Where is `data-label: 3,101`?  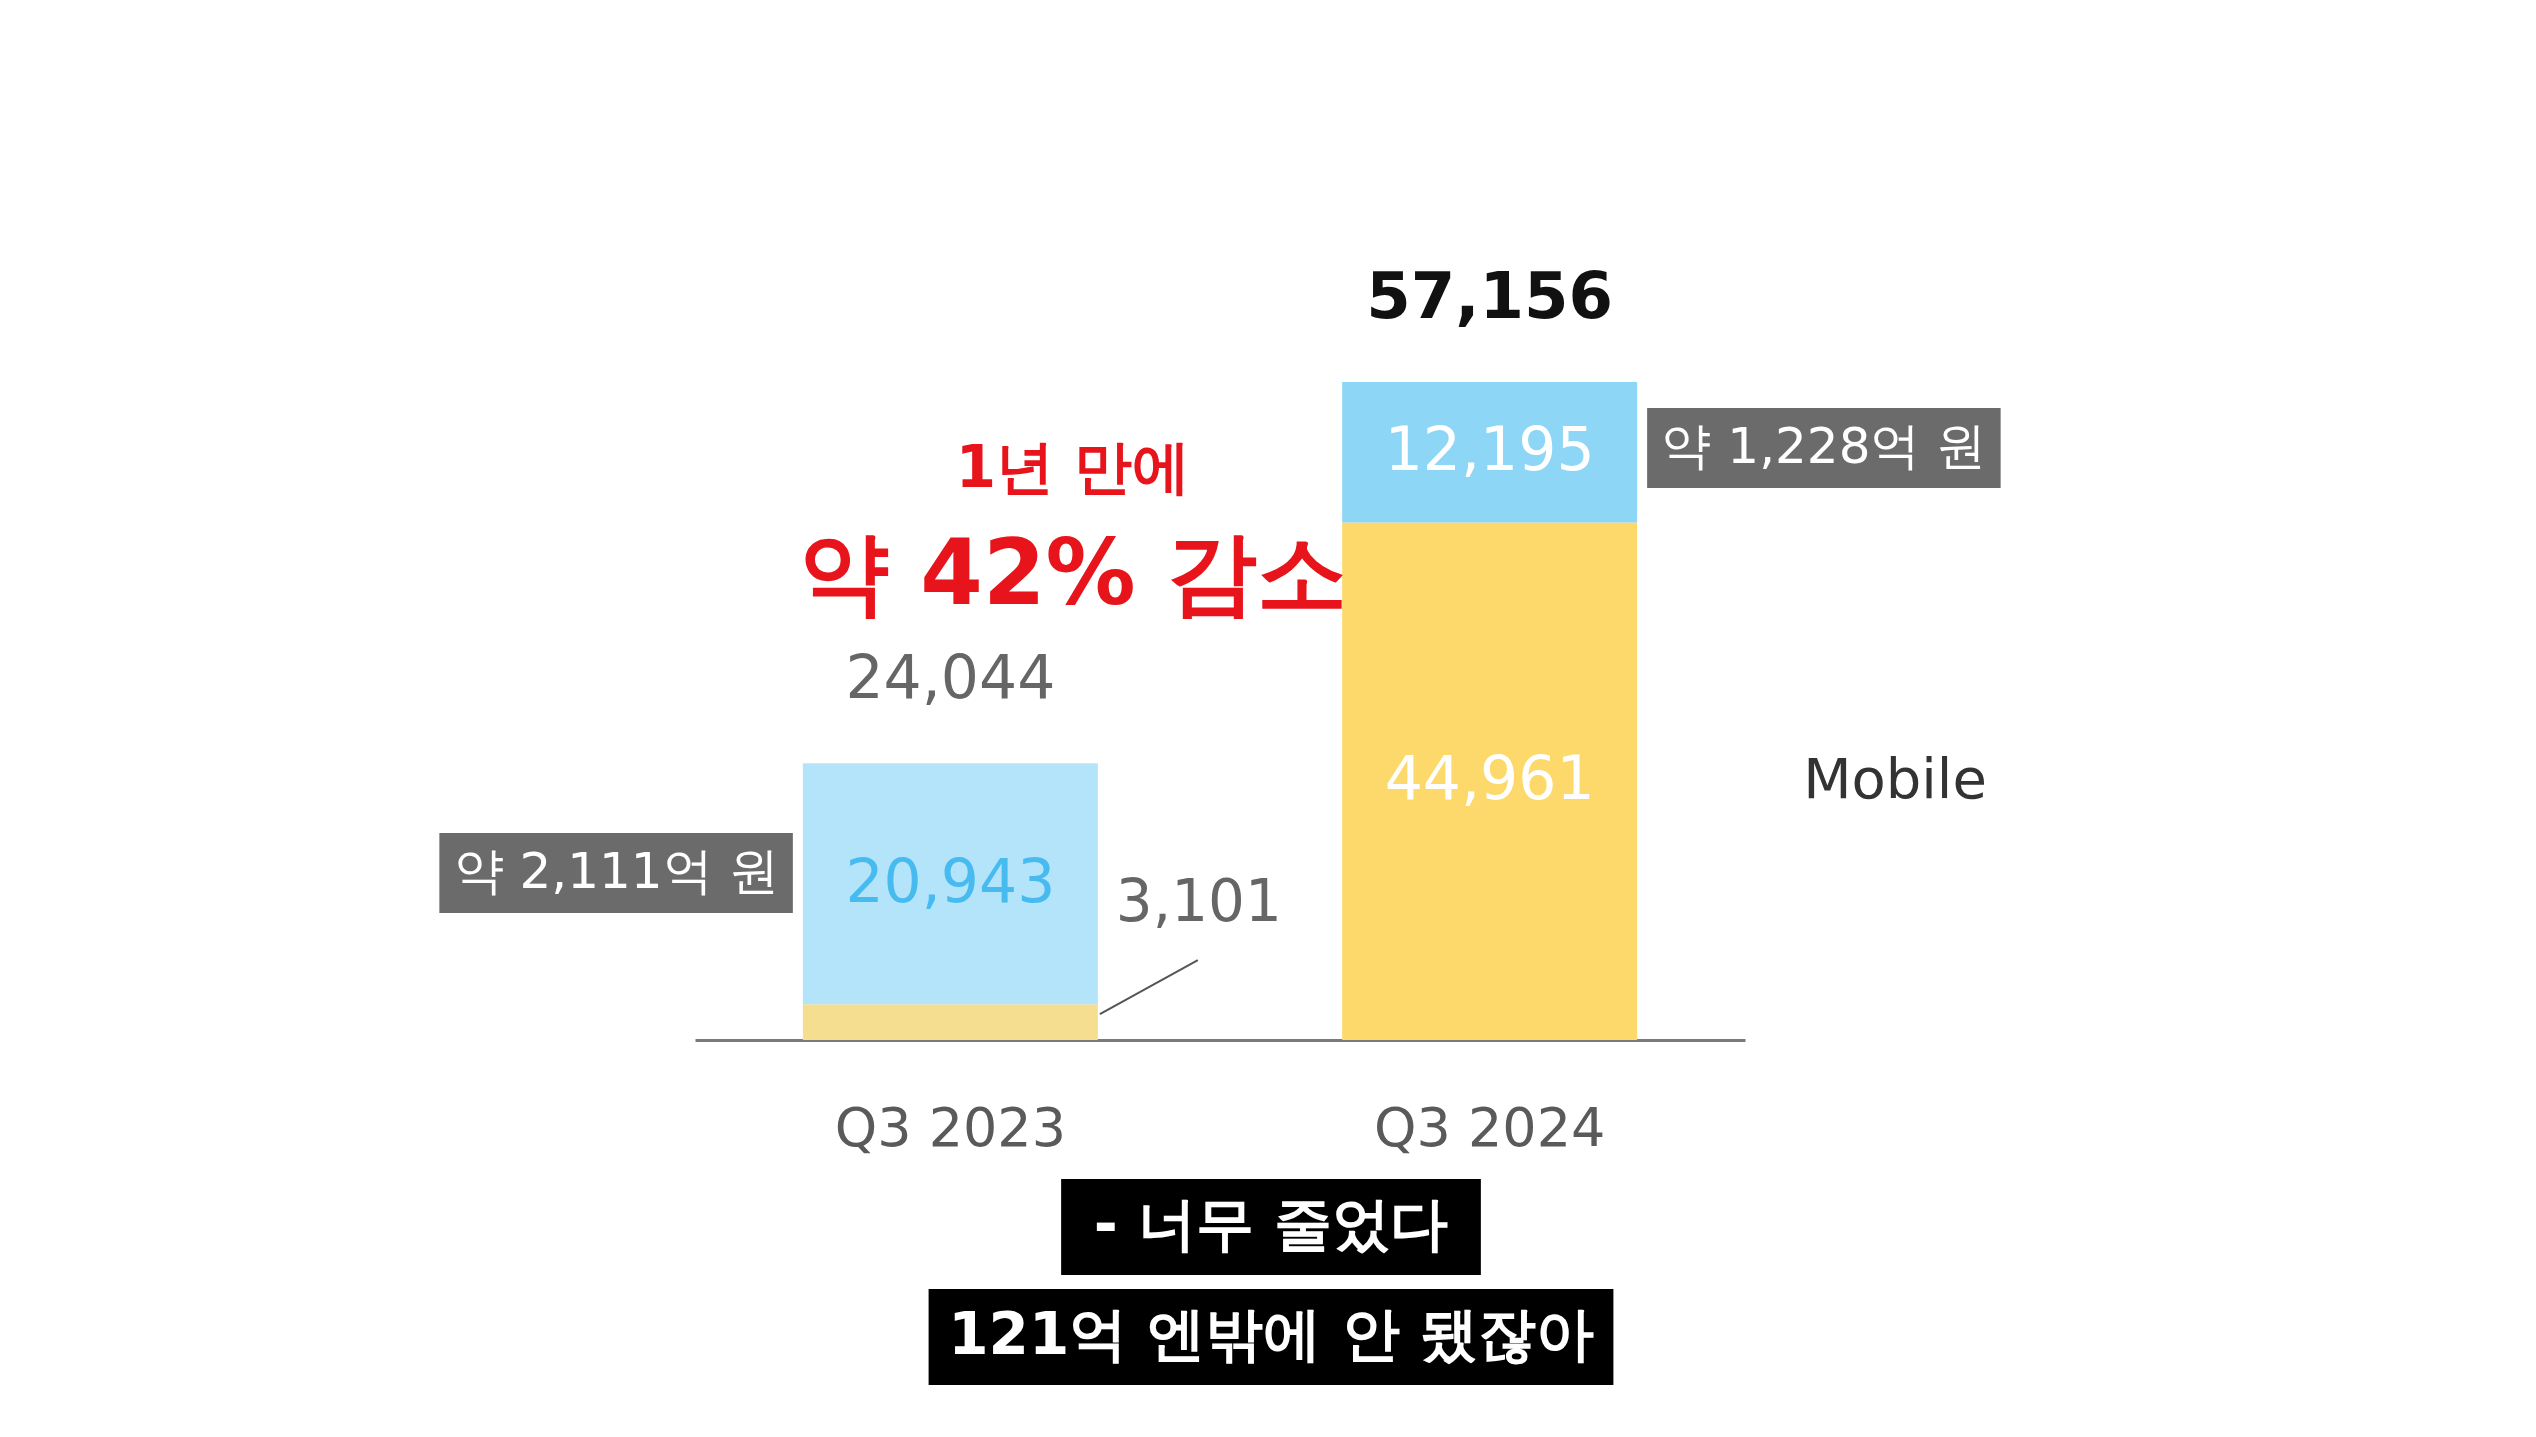
data-label: 3,101 is located at coordinates (1198, 901).